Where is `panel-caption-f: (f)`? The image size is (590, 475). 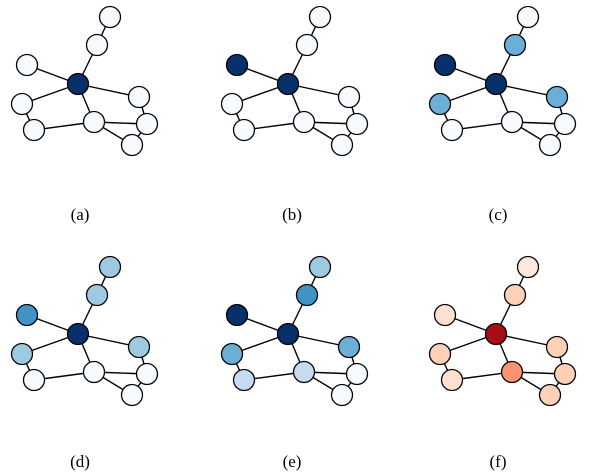
panel-caption-f: (f) is located at coordinates (498, 461).